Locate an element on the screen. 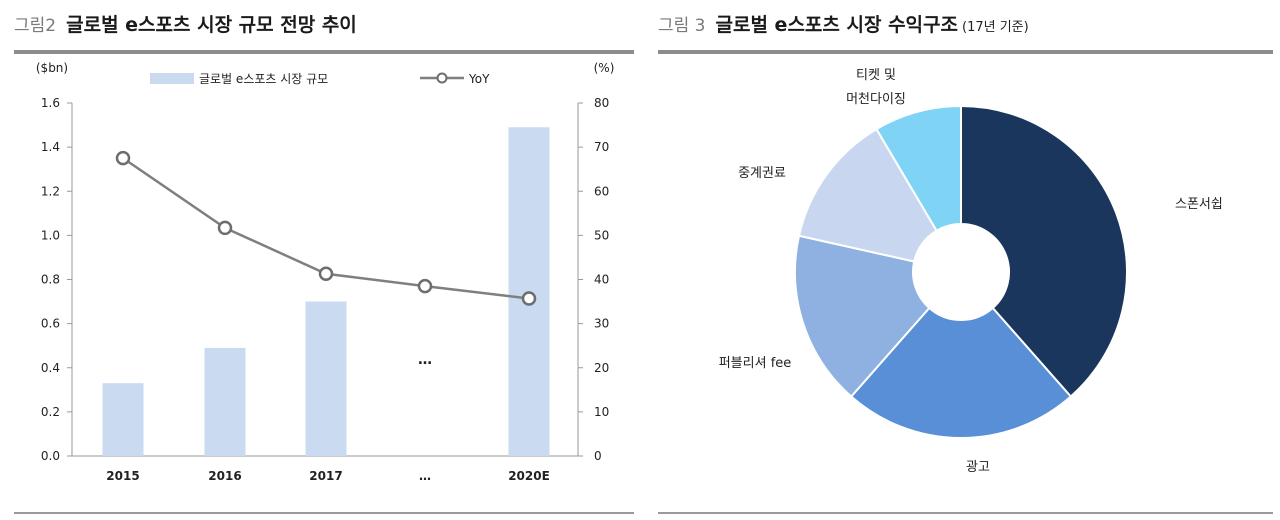 This screenshot has height=520, width=1280. legend-line-label: YoY is located at coordinates (479, 79).